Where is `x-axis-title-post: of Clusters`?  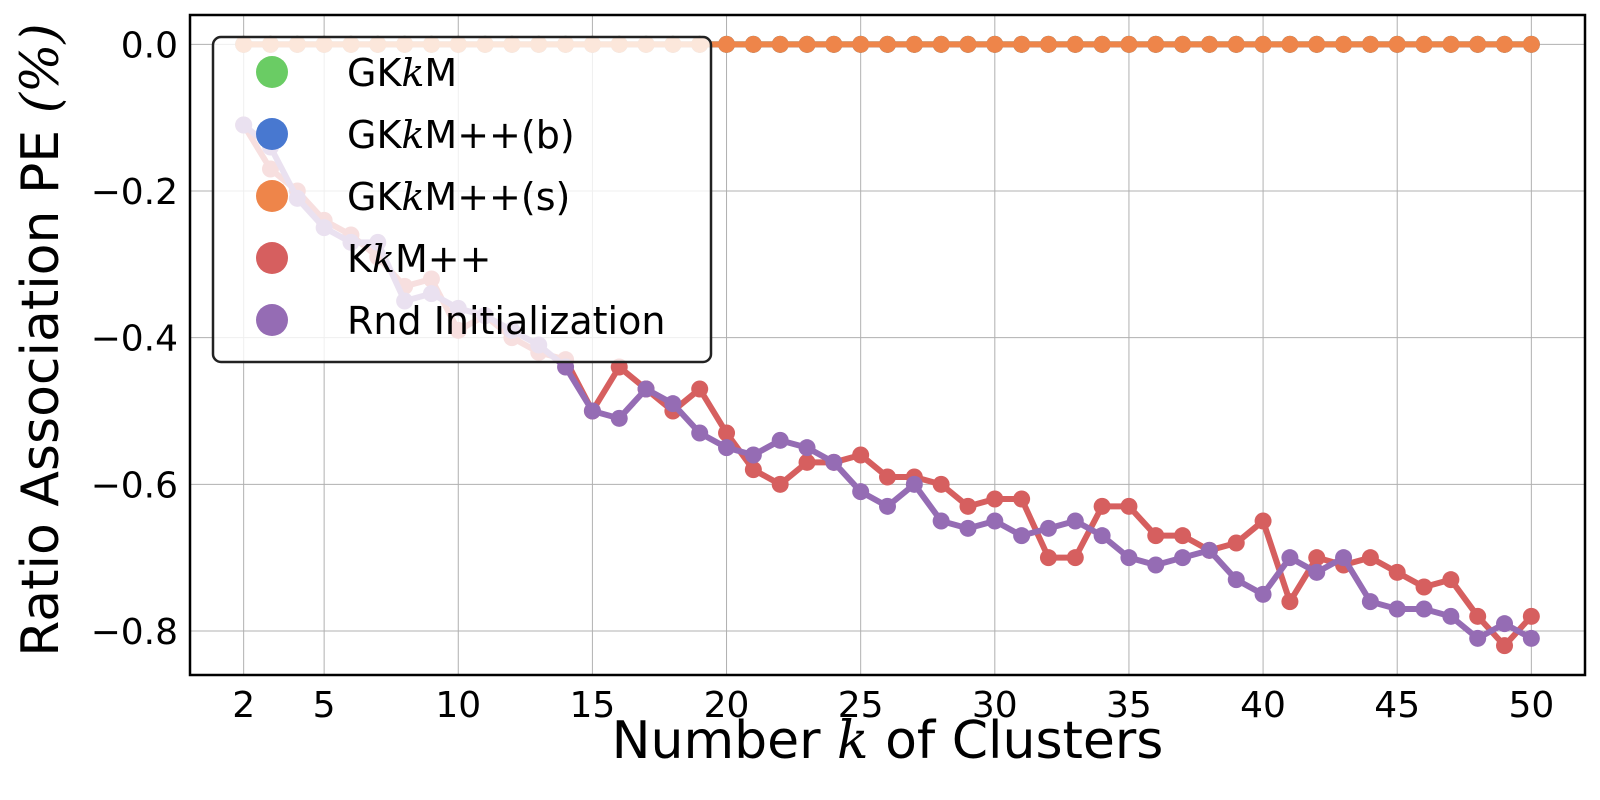
x-axis-title-post: of Clusters is located at coordinates (1016, 741).